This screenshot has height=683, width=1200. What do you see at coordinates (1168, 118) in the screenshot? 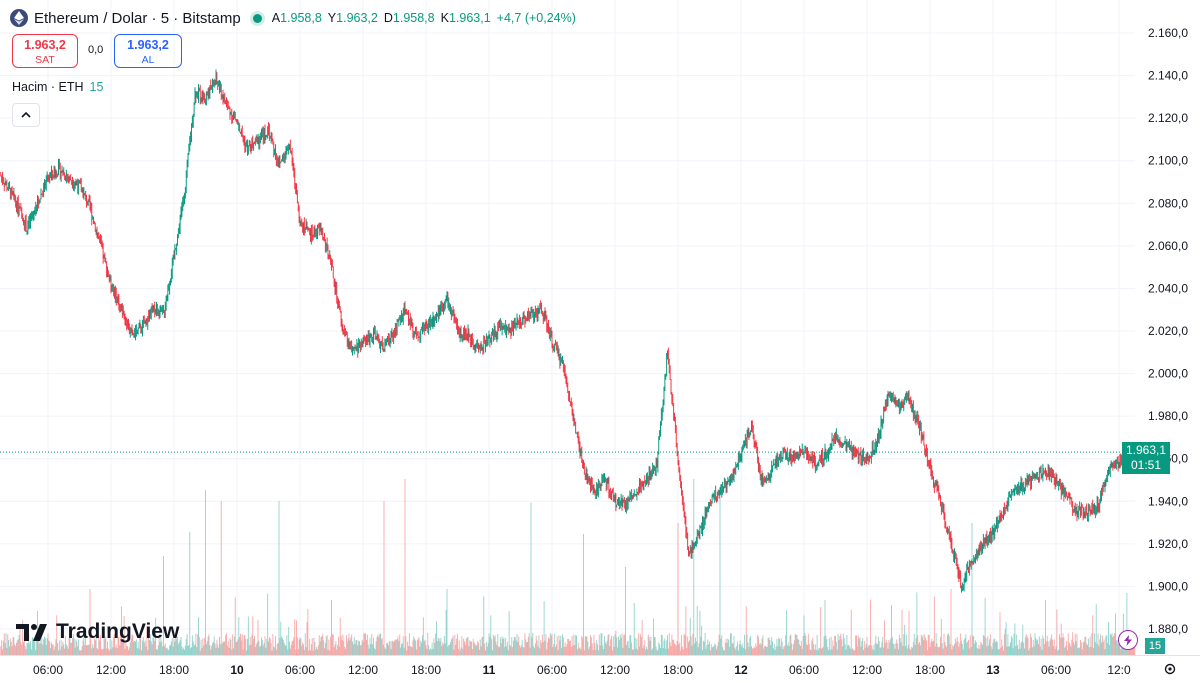
I see `y-tick-label: 2.120,0` at bounding box center [1168, 118].